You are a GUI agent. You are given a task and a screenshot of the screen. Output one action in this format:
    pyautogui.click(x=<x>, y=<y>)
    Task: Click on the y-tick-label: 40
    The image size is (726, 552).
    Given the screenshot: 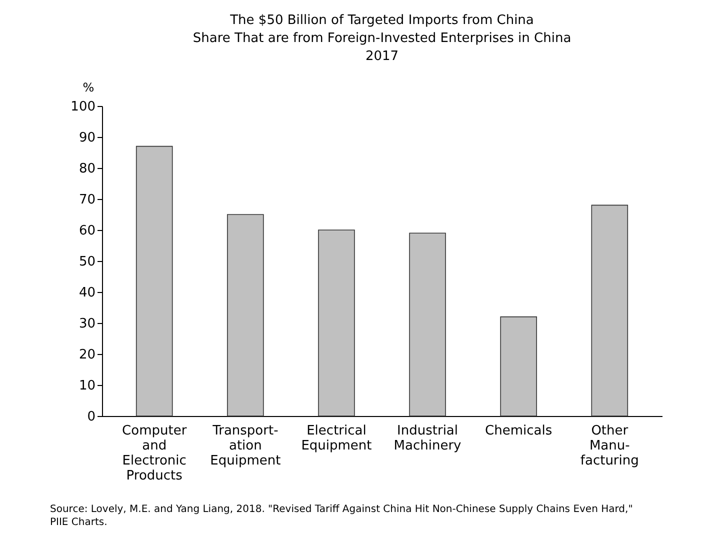 What is the action you would take?
    pyautogui.click(x=87, y=293)
    